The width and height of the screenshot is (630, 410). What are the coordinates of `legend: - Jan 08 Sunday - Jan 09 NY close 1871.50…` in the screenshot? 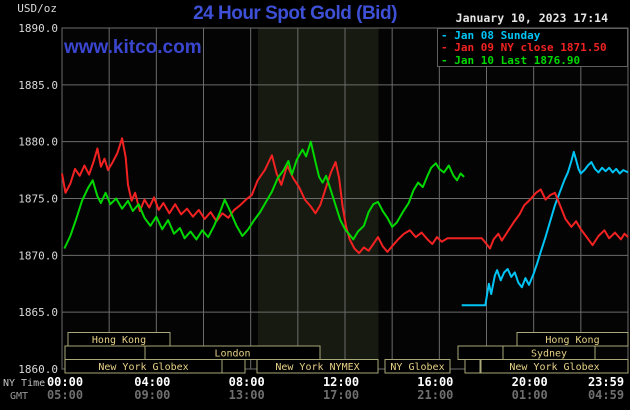 It's located at (532, 47).